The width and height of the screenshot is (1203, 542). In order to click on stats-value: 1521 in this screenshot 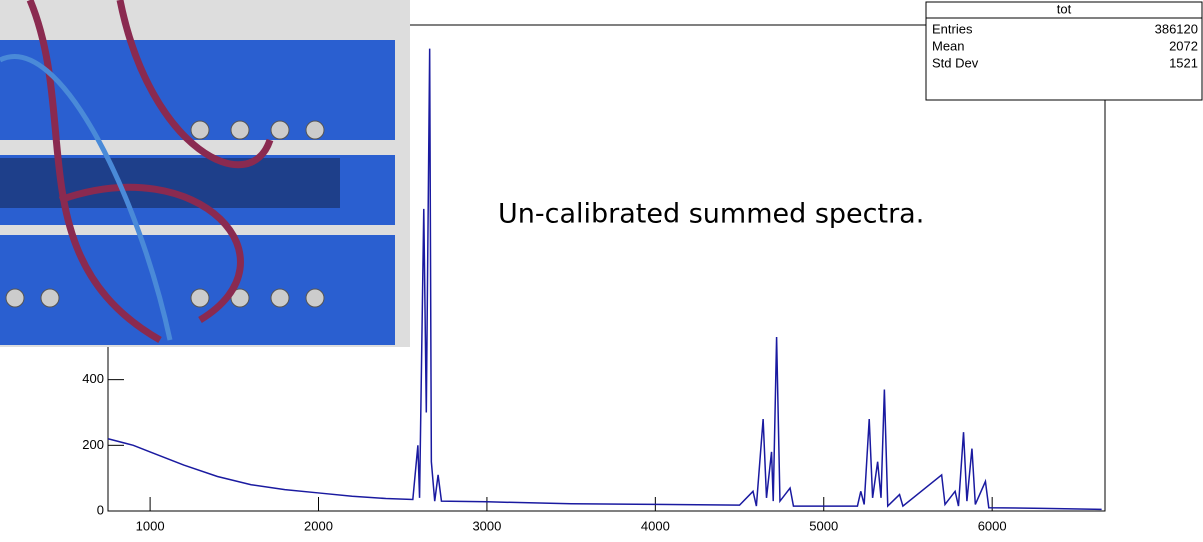, I will do `click(1183, 62)`.